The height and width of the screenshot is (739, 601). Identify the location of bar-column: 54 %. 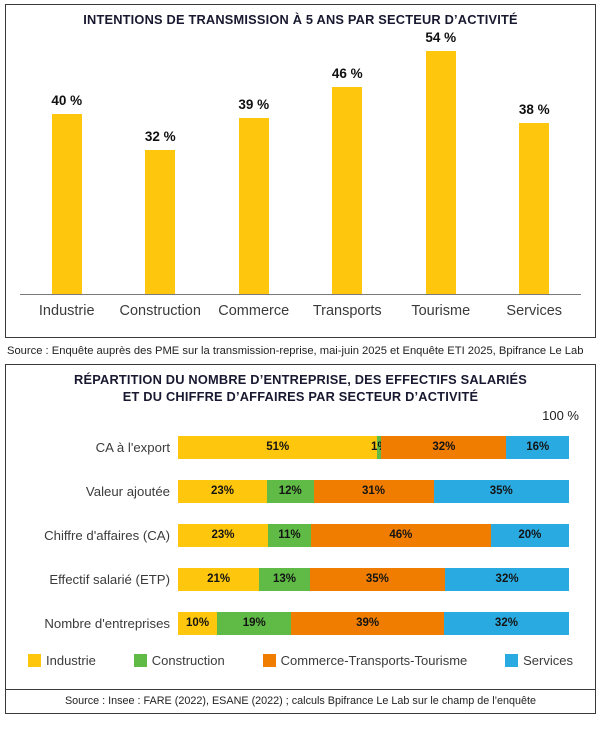
(440, 162).